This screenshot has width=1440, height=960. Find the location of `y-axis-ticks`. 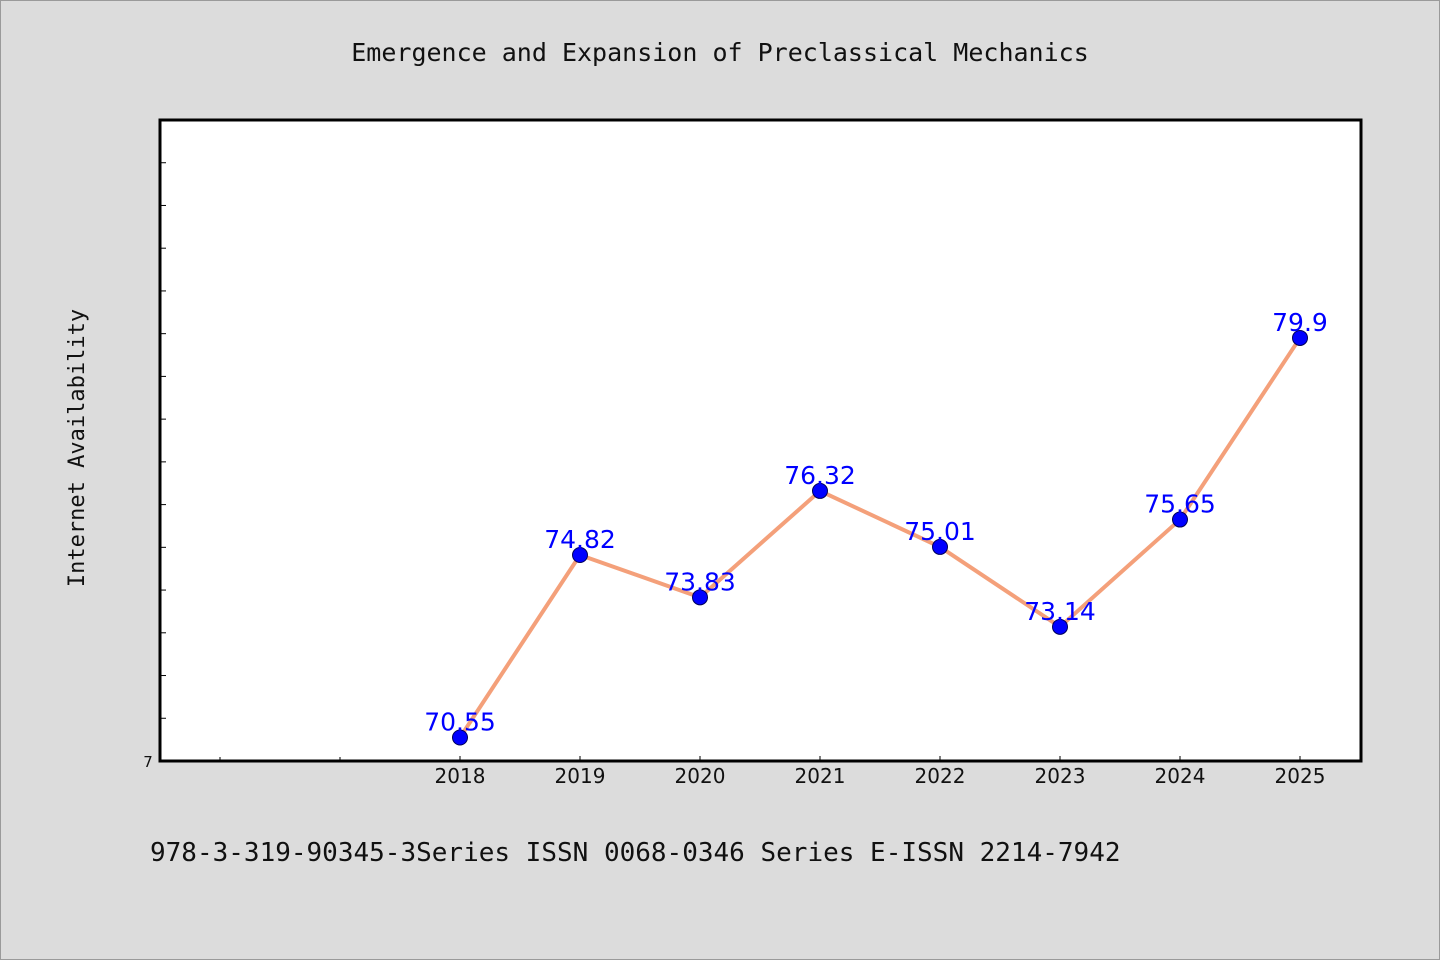

y-axis-ticks is located at coordinates (163, 440).